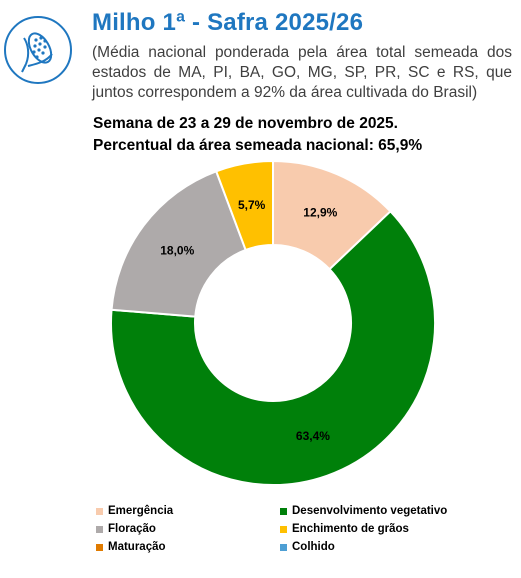 Image resolution: width=521 pixels, height=578 pixels. I want to click on week-label: Semana de 23 a 29 de novembro de 2025., so click(245, 123).